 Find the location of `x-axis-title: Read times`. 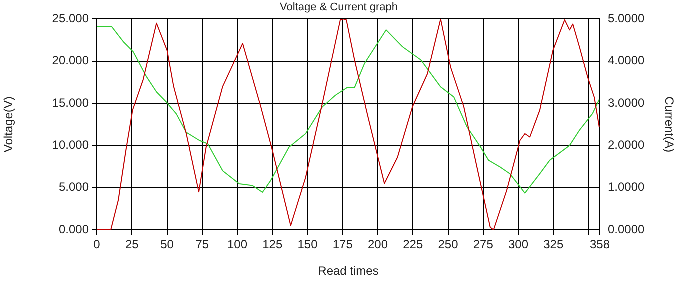

x-axis-title: Read times is located at coordinates (348, 271).